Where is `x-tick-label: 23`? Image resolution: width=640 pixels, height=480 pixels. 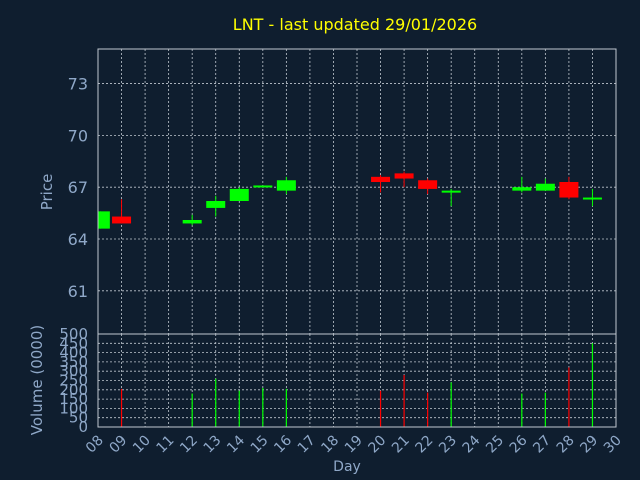 x-tick-label: 23 is located at coordinates (448, 445).